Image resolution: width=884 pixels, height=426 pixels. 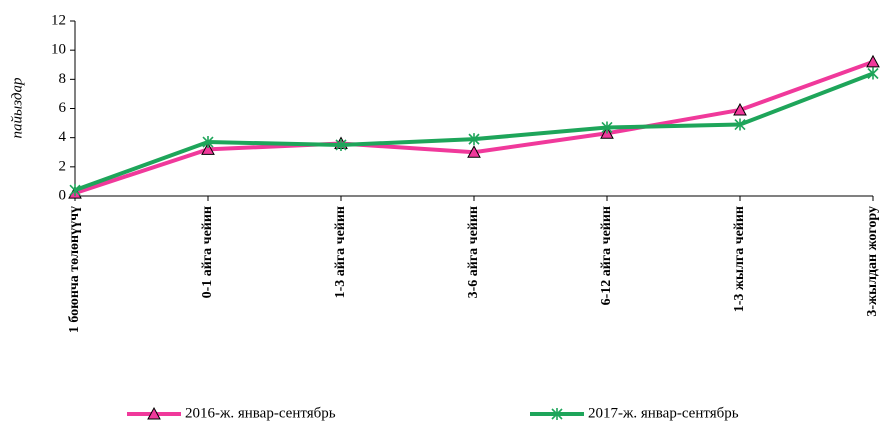 I want to click on y-tick-label: 2, so click(x=63, y=166).